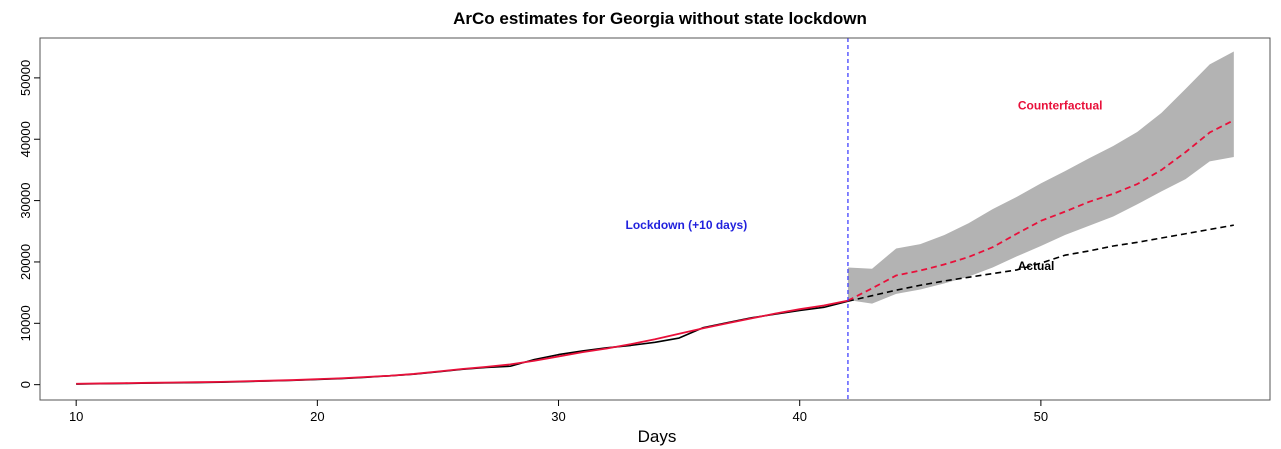  I want to click on annotation-layer: Lockdown (+10 days) Counterfactual Actual, so click(864, 185).